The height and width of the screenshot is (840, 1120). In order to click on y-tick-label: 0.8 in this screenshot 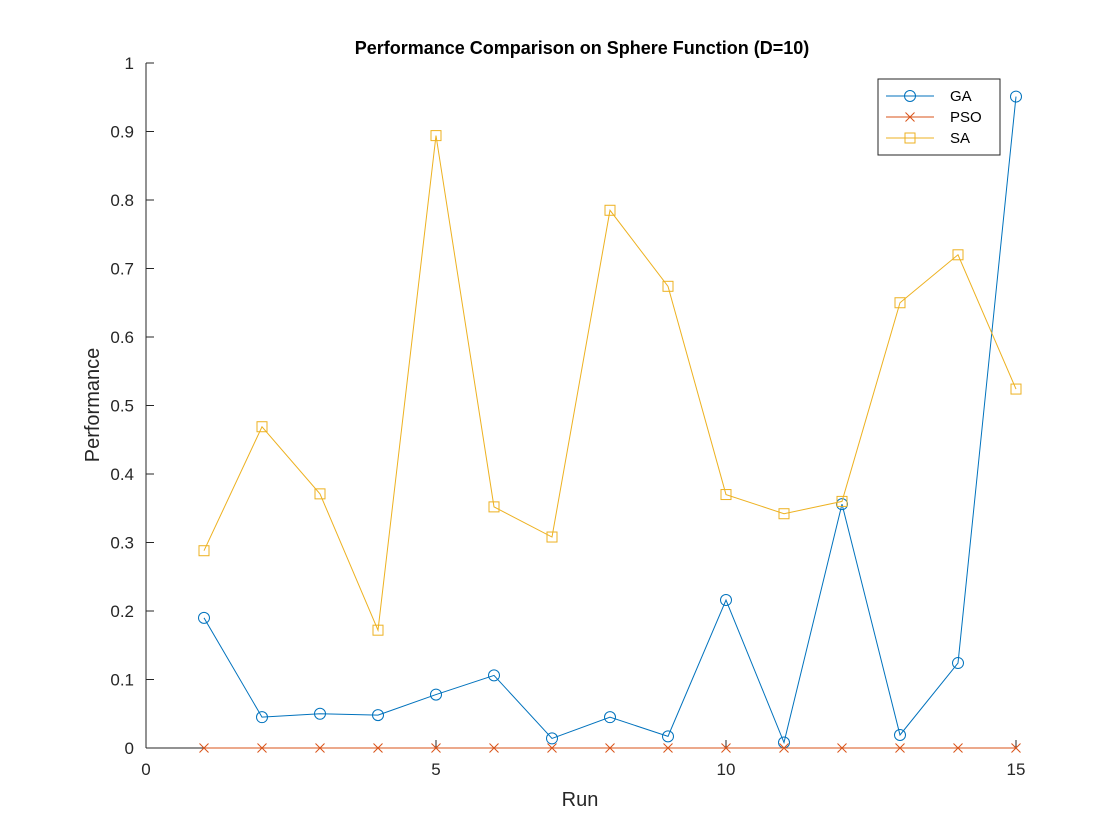, I will do `click(122, 200)`.